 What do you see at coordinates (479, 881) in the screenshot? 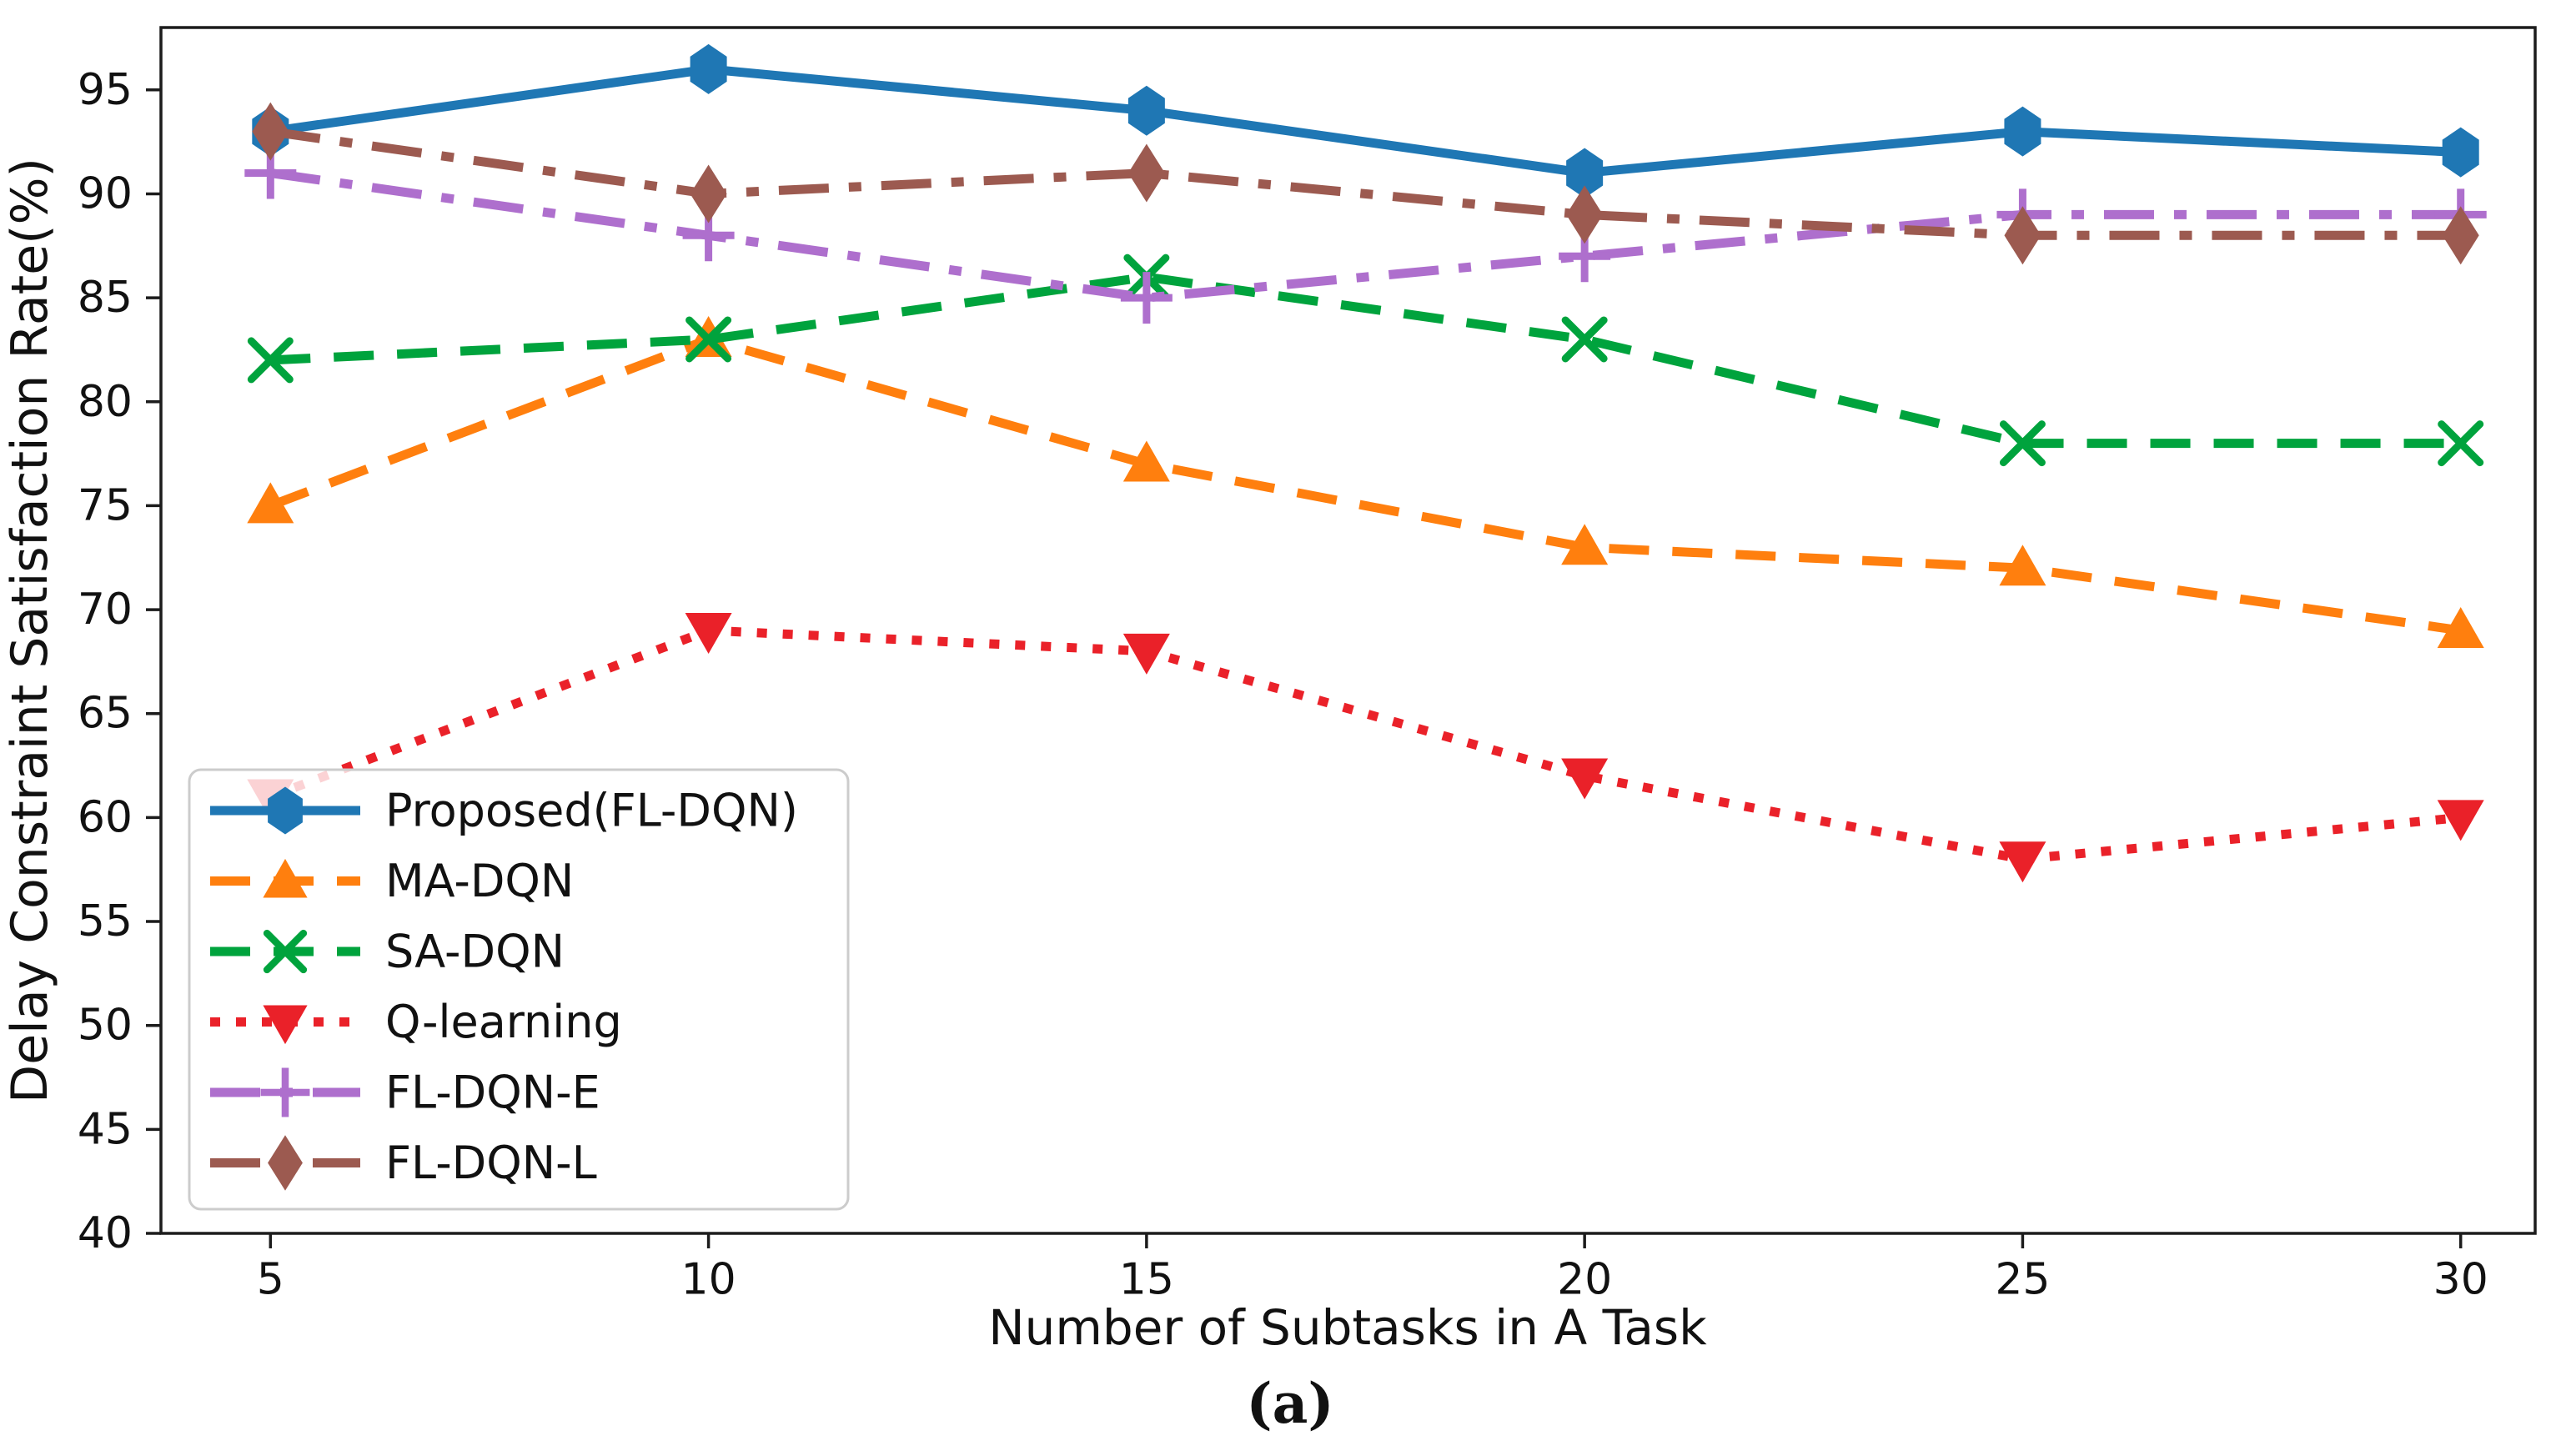
I see `legend-label: MA-DQN` at bounding box center [479, 881].